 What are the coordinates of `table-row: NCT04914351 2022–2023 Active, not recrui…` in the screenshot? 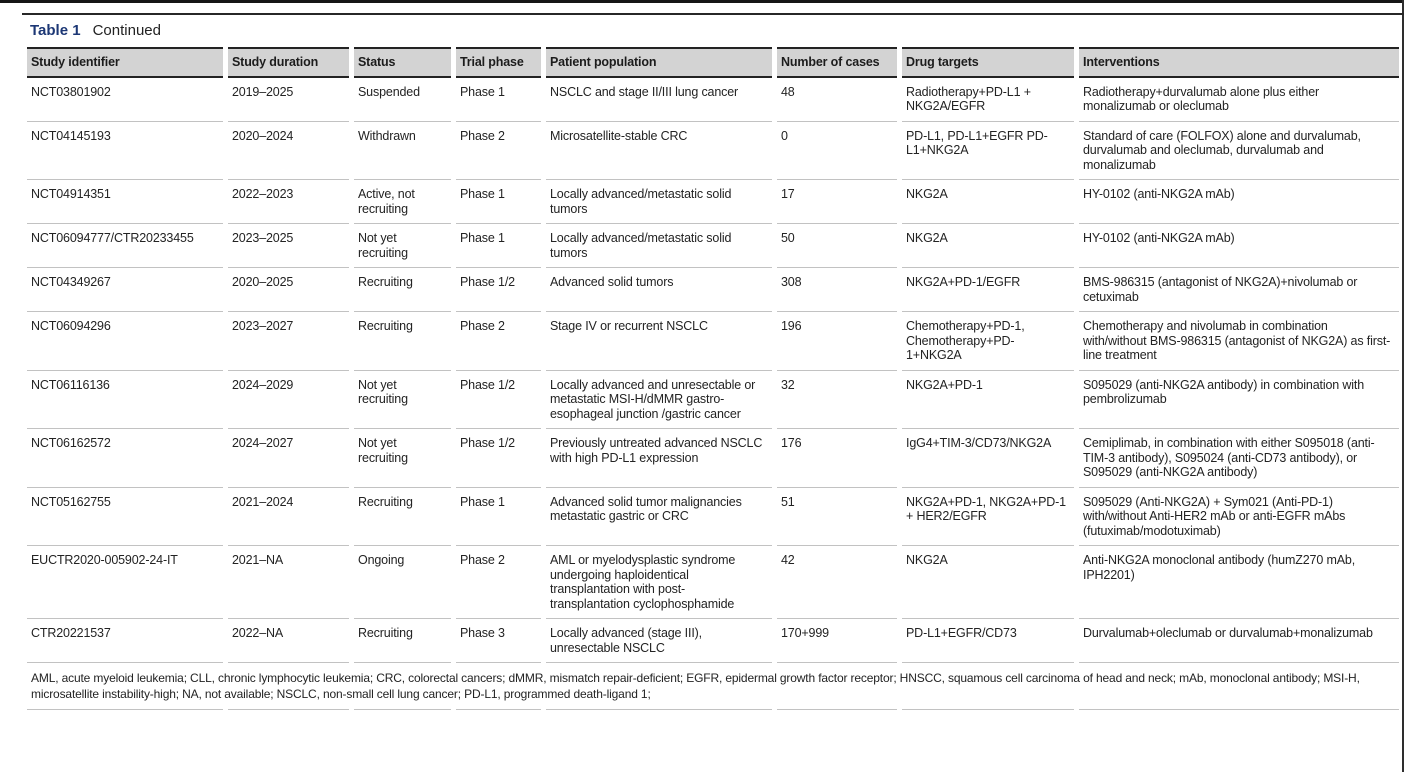 It's located at (713, 202).